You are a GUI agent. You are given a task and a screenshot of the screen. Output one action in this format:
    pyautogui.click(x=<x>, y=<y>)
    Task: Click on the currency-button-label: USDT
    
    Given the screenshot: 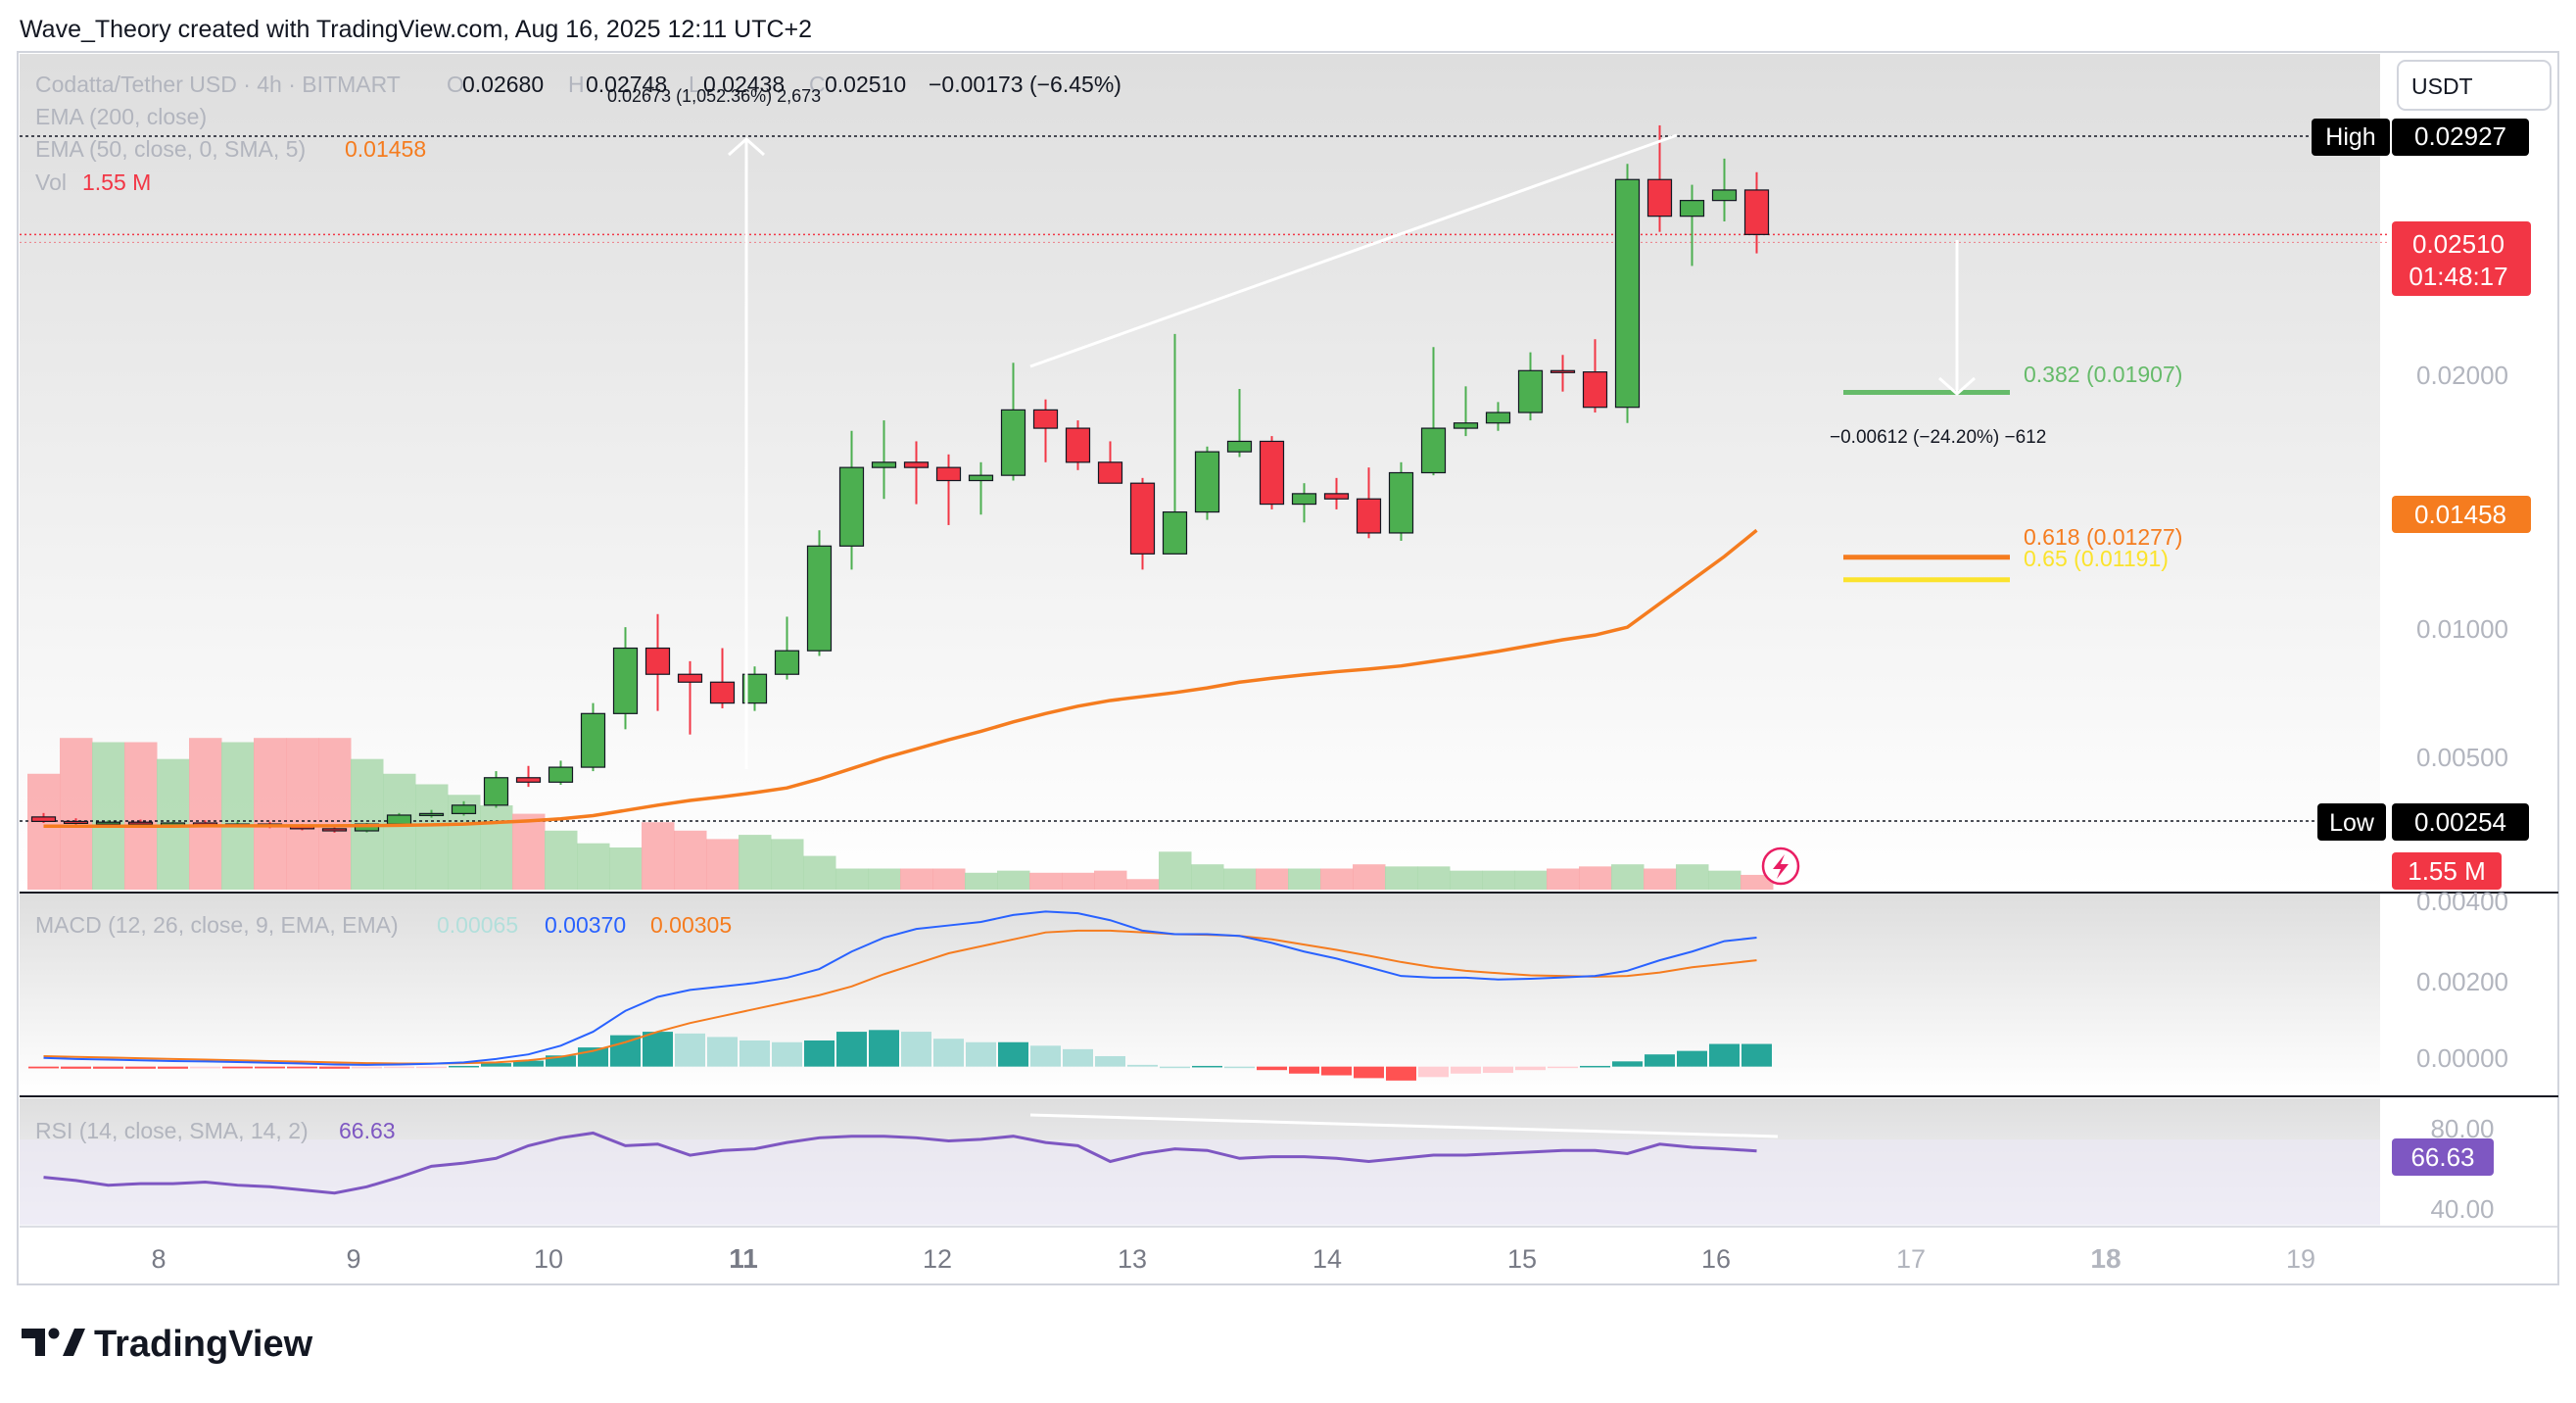 What is the action you would take?
    pyautogui.click(x=2442, y=86)
    